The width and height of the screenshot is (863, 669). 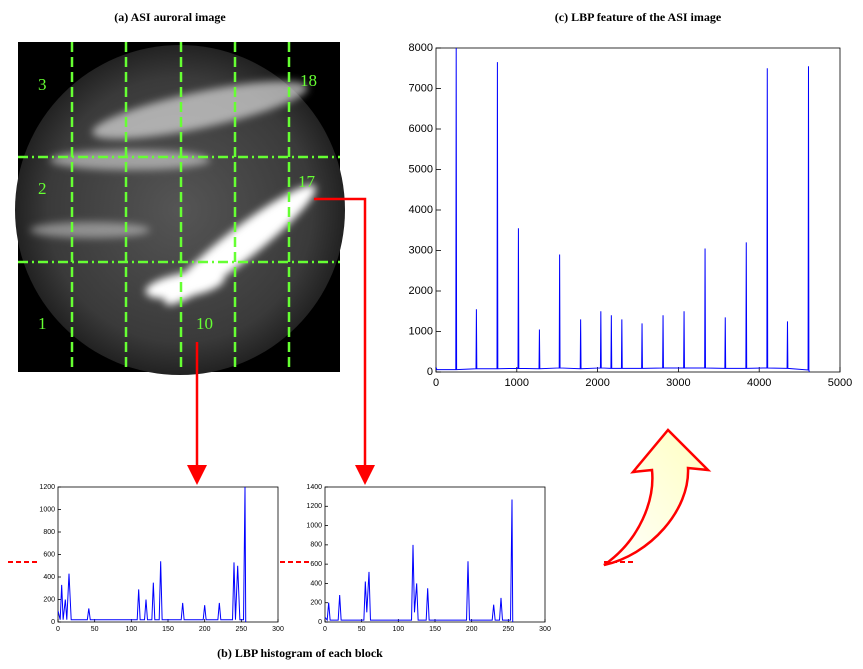 I want to click on block-label: 1, so click(x=42, y=323).